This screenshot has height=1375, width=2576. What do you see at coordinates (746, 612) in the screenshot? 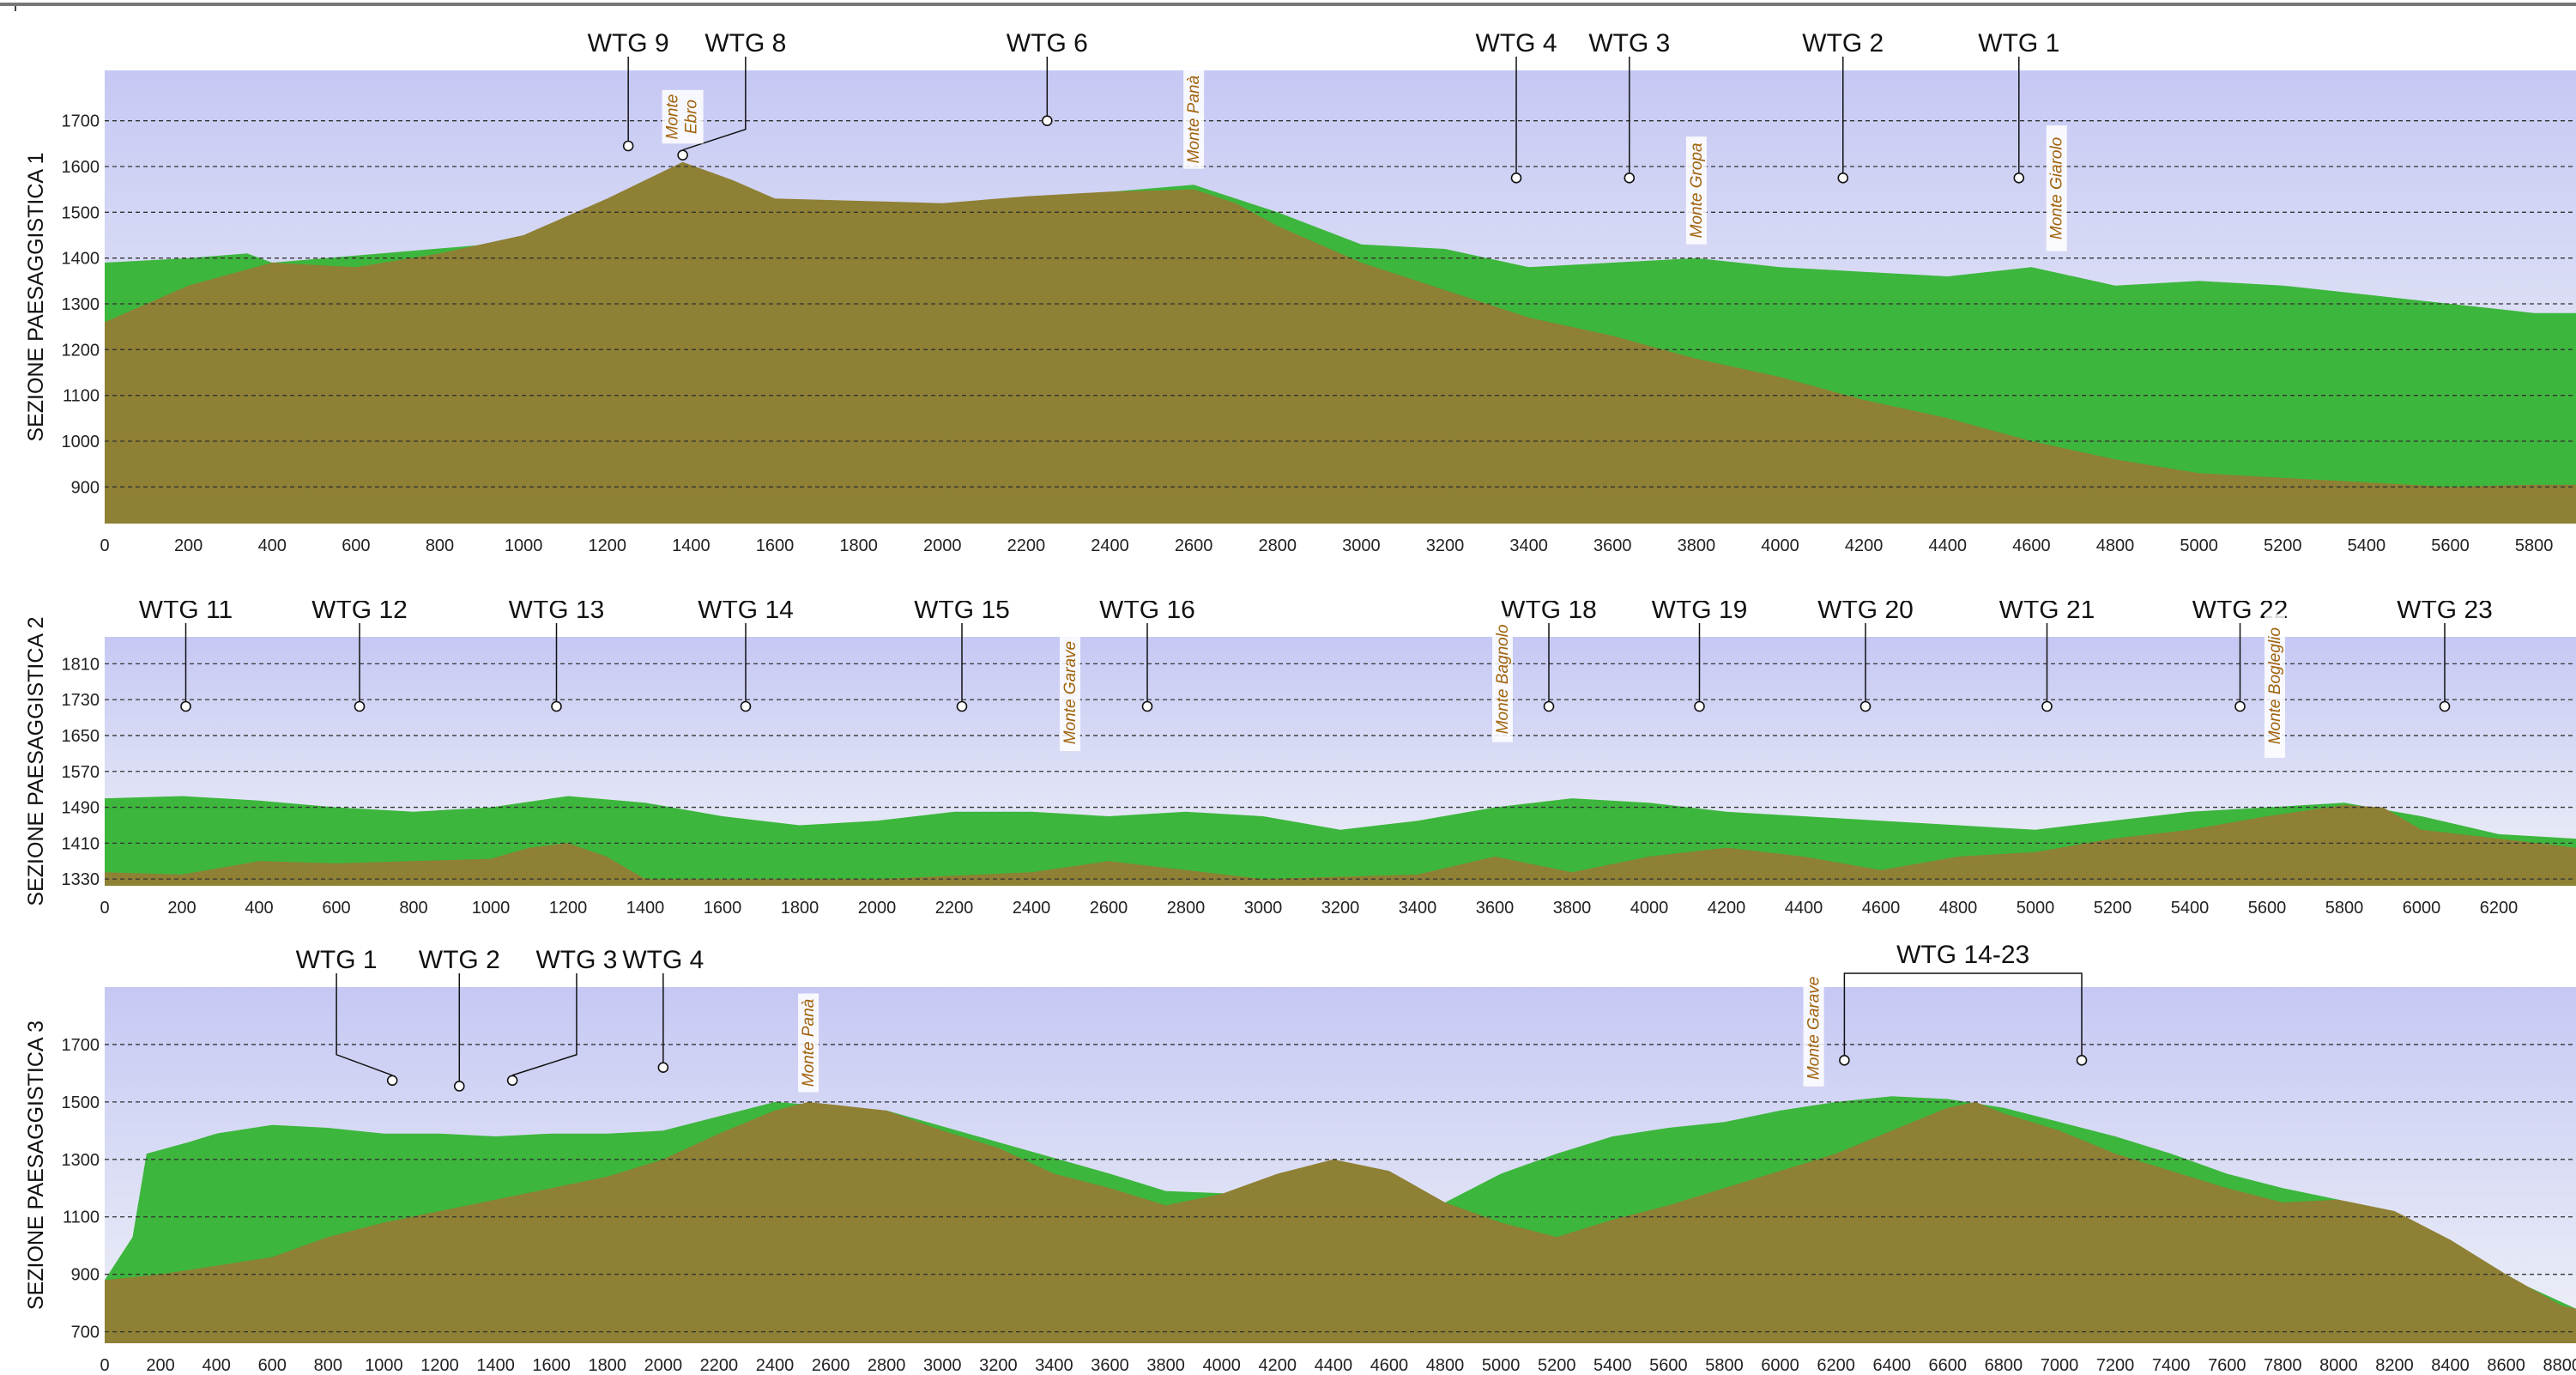
I see `turbine-label: WTG 14` at bounding box center [746, 612].